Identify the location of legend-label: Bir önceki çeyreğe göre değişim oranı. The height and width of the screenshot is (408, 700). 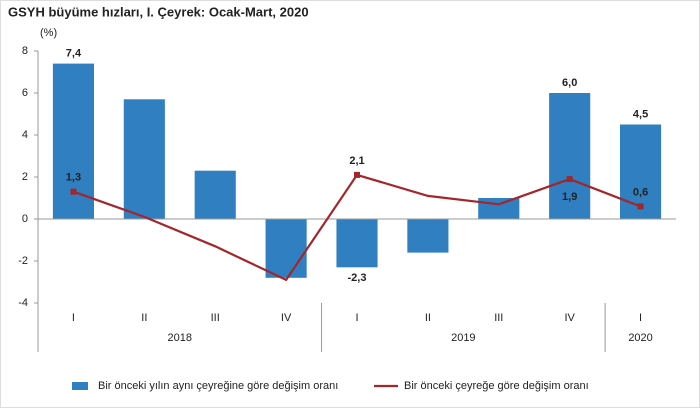
(496, 386).